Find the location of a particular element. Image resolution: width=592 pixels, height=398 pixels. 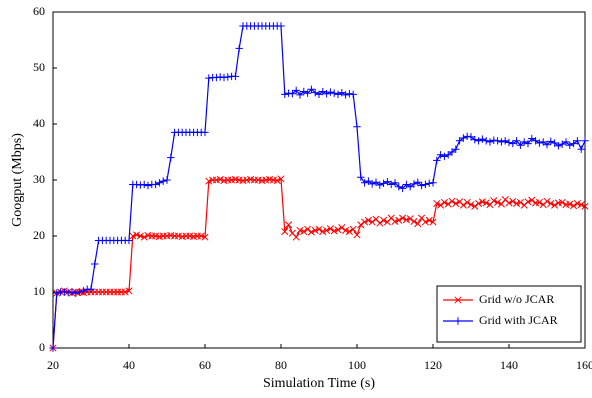

x-tick-label: 140 is located at coordinates (509, 365).